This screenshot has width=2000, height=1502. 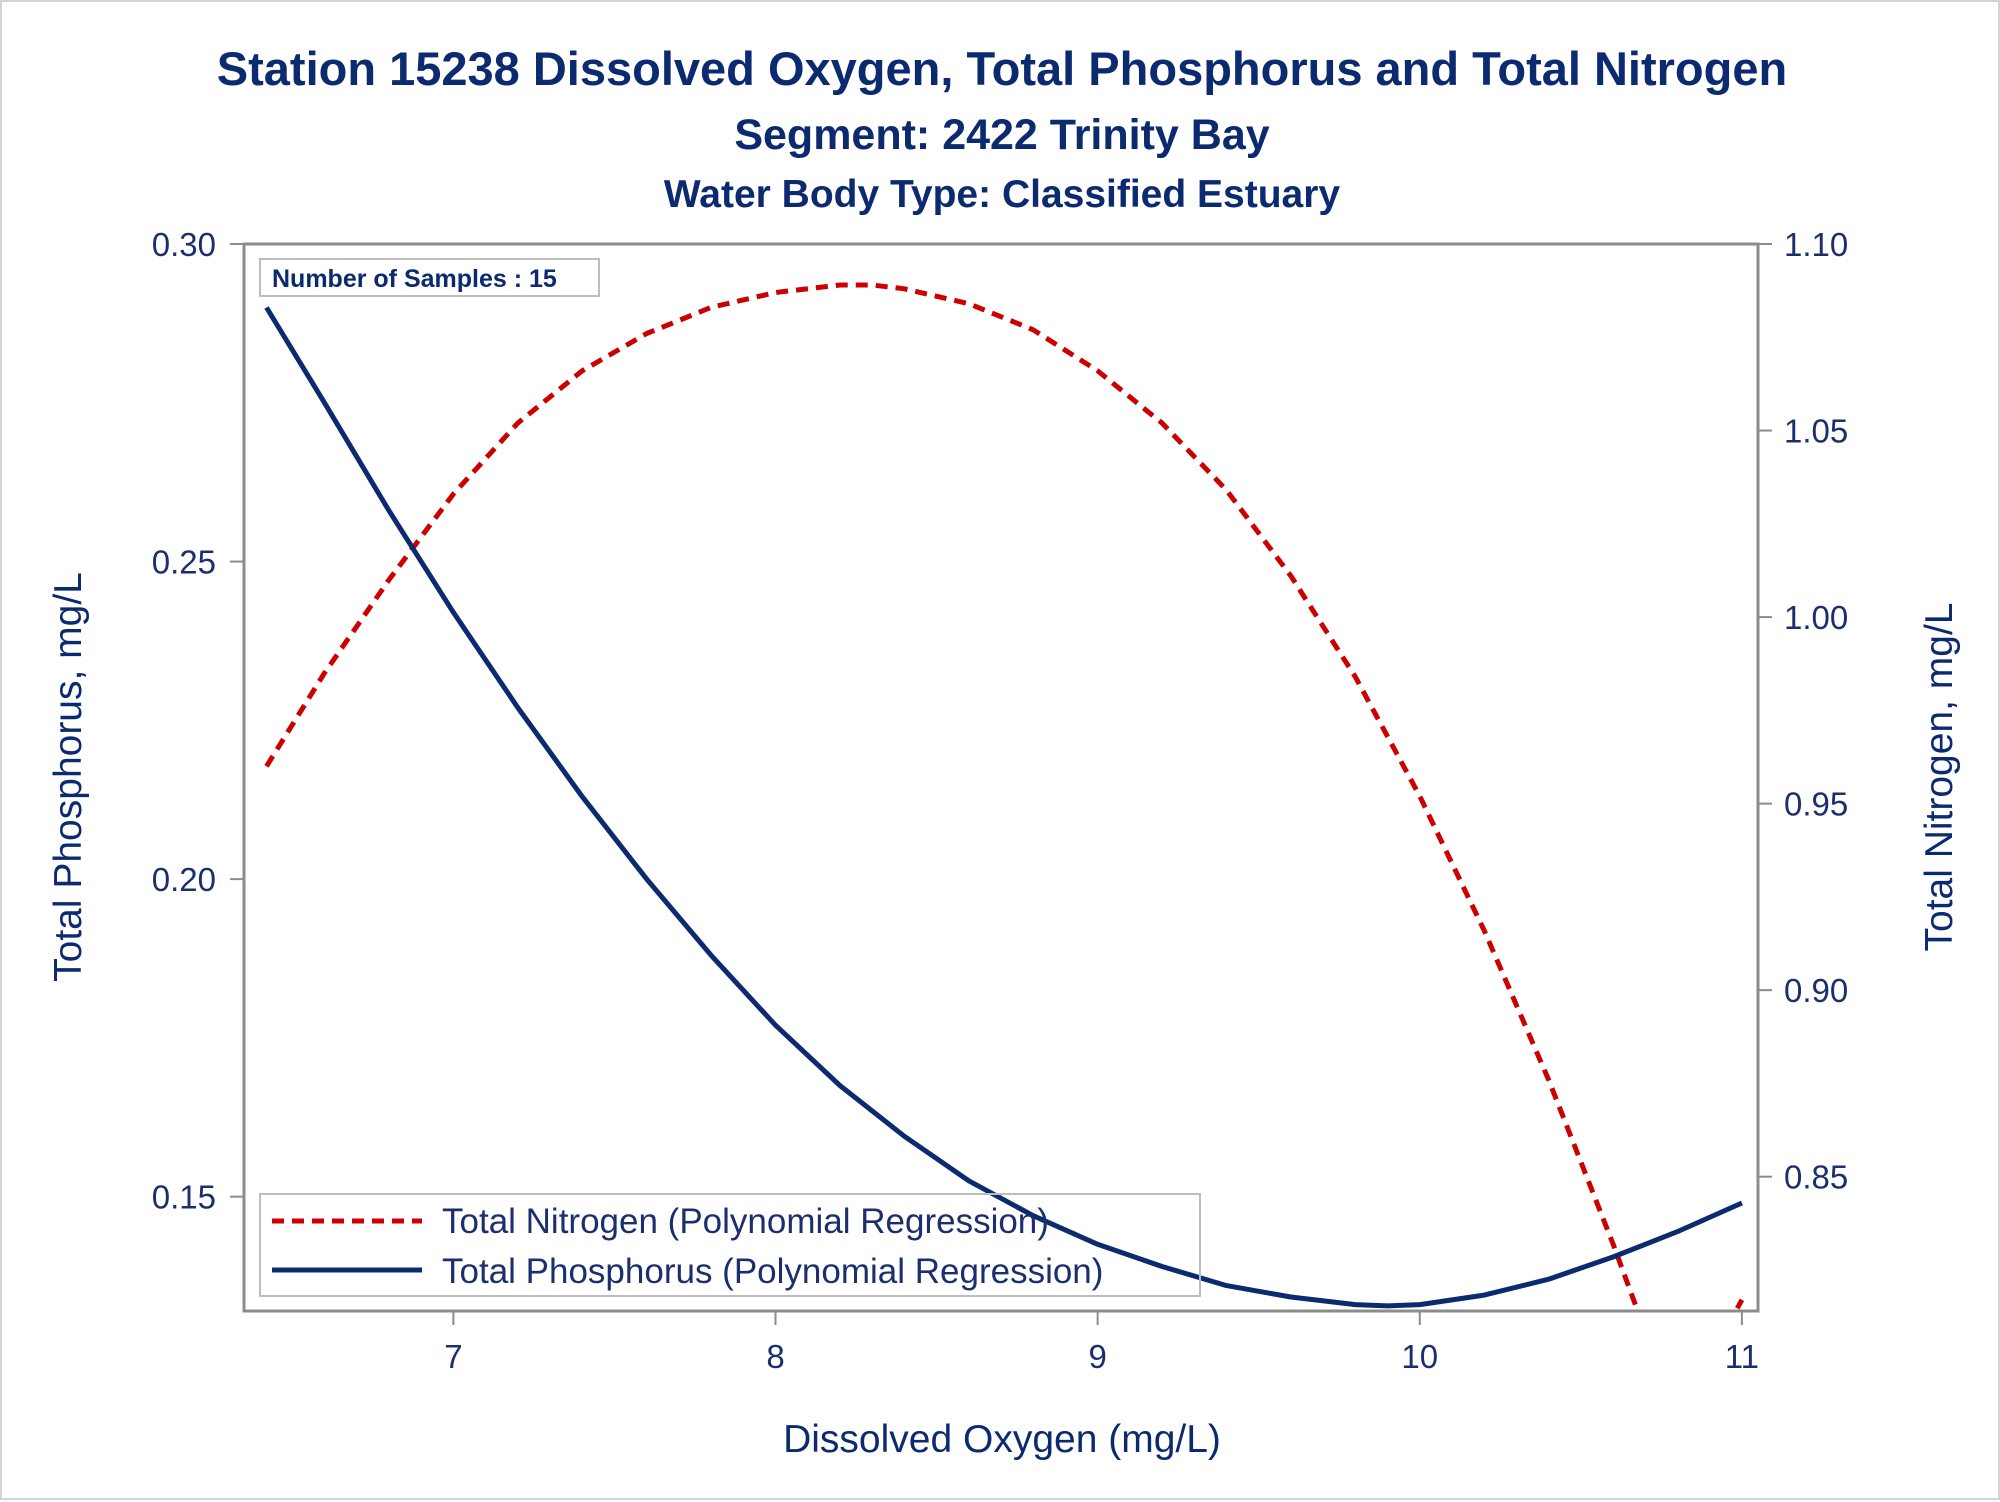 I want to click on x-axis-label: Dissolved Oxygen (mg/L), so click(x=1002, y=1439).